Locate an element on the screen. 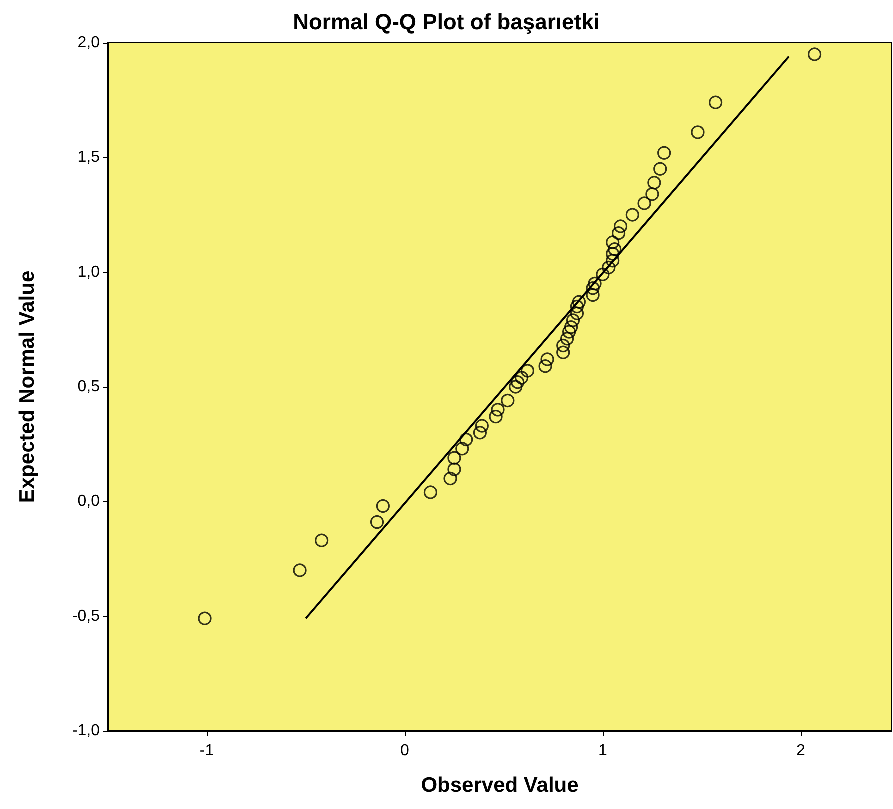 The image size is (893, 809). x-axis-title: Observed Value is located at coordinates (500, 785).